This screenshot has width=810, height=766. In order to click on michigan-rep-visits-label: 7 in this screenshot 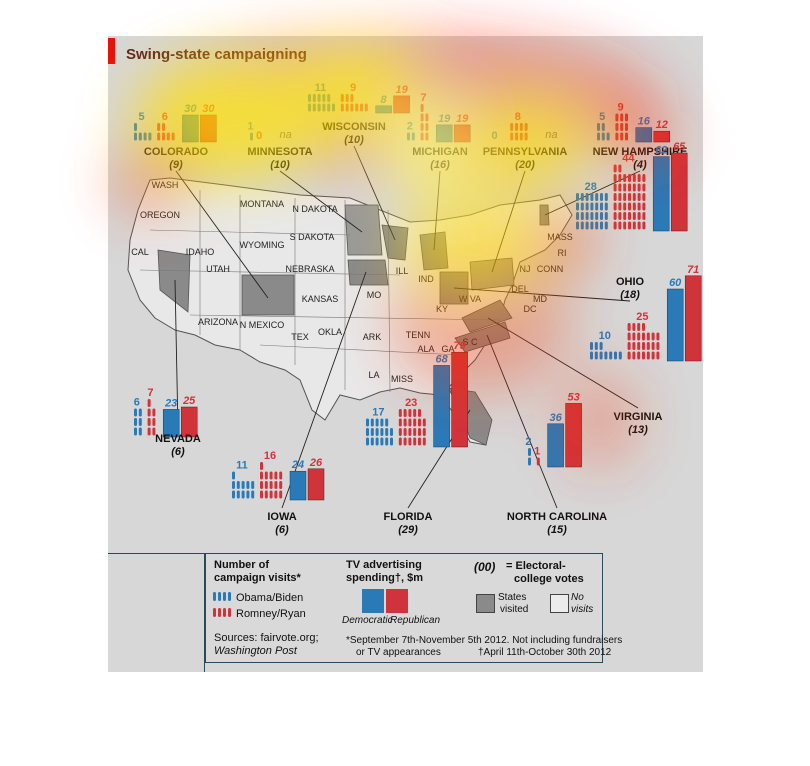, I will do `click(423, 98)`.